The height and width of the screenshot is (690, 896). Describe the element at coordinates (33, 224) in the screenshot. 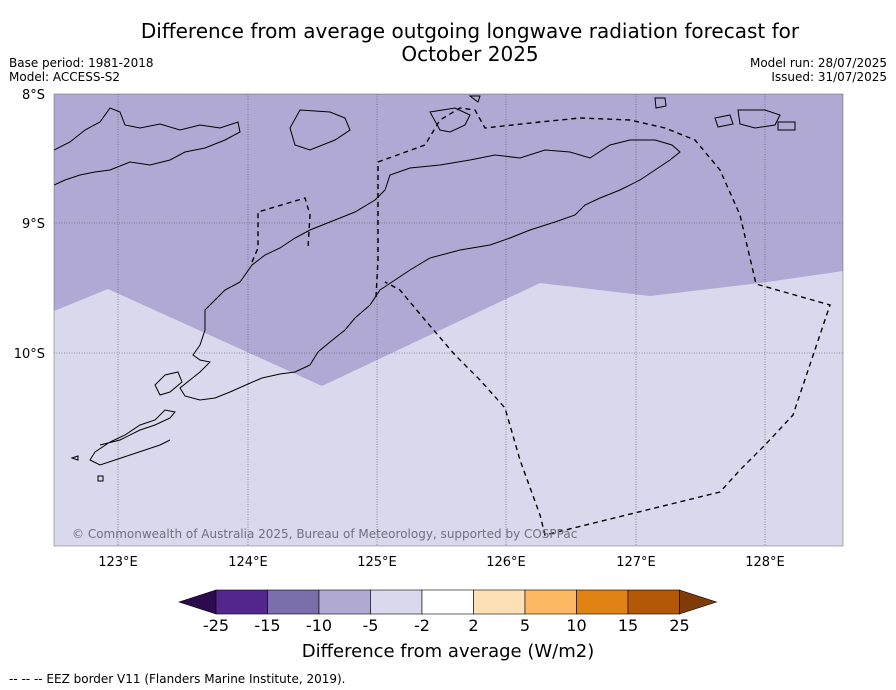

I see `lat-label-9s: 9°S` at that location.